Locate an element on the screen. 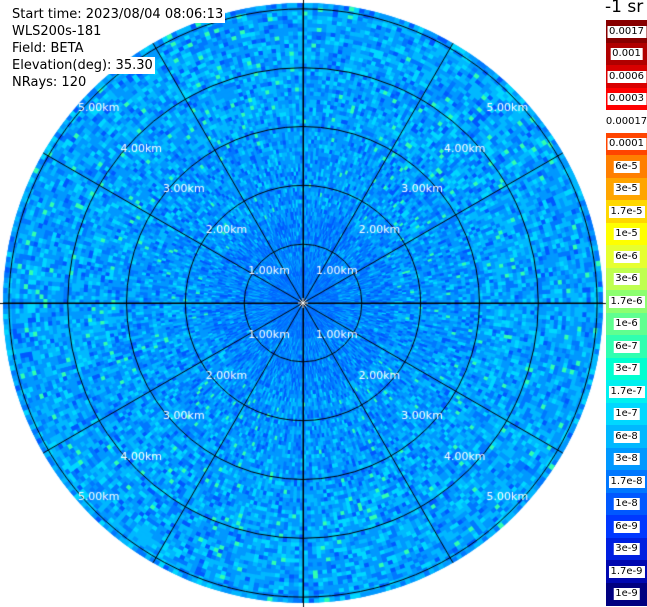 The width and height of the screenshot is (647, 607). colorbar-tick-label: 0.0001 is located at coordinates (626, 144).